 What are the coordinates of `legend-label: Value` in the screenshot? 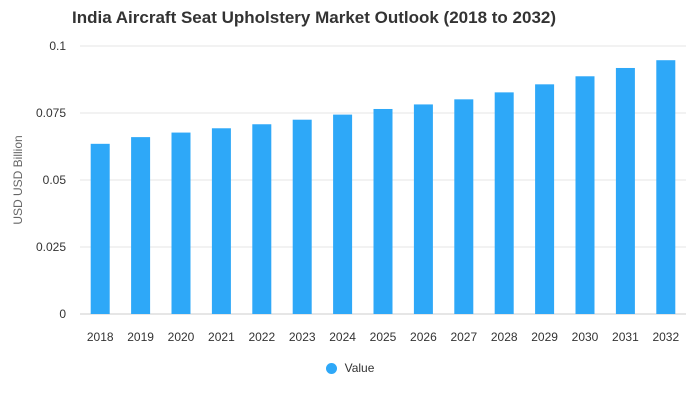 It's located at (359, 368).